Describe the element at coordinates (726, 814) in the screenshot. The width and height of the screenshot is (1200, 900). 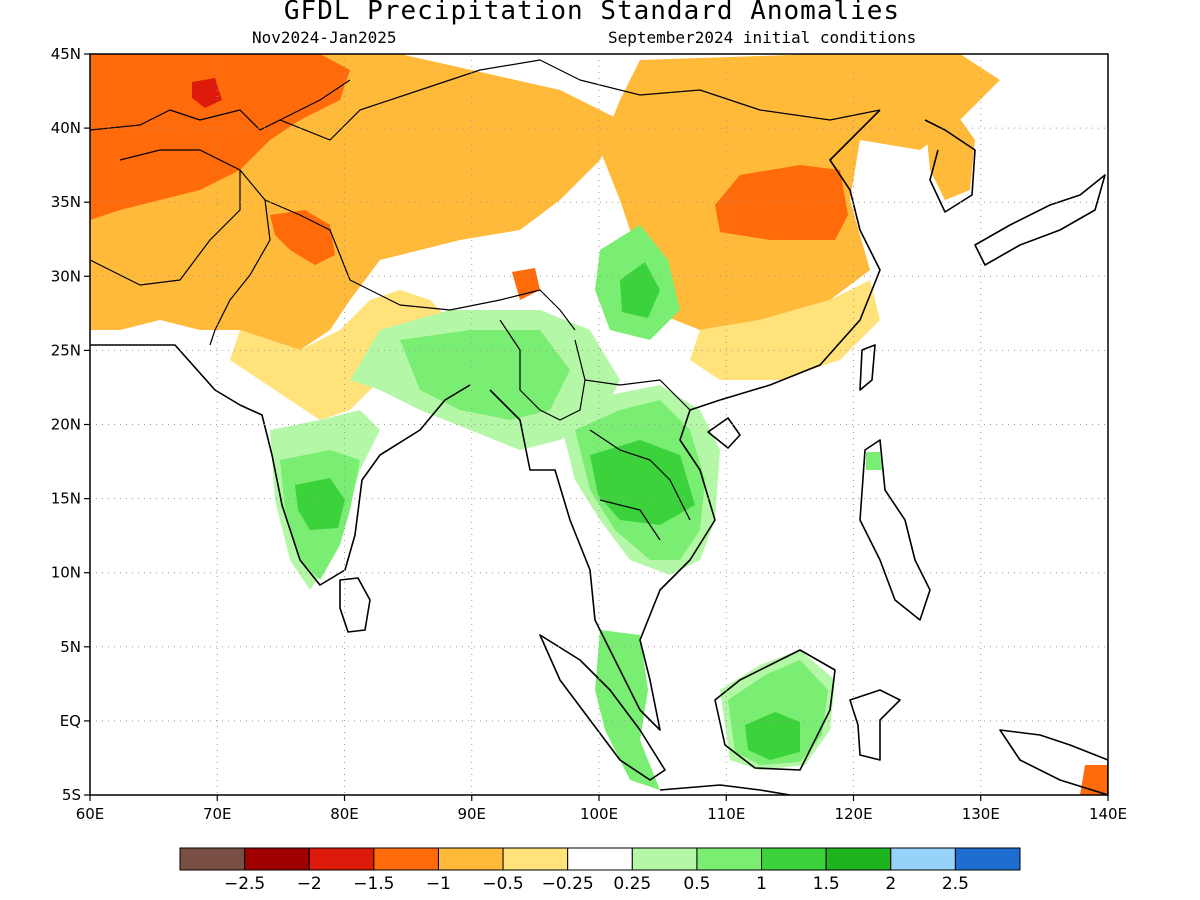
I see `lon-tick-label: 110E` at that location.